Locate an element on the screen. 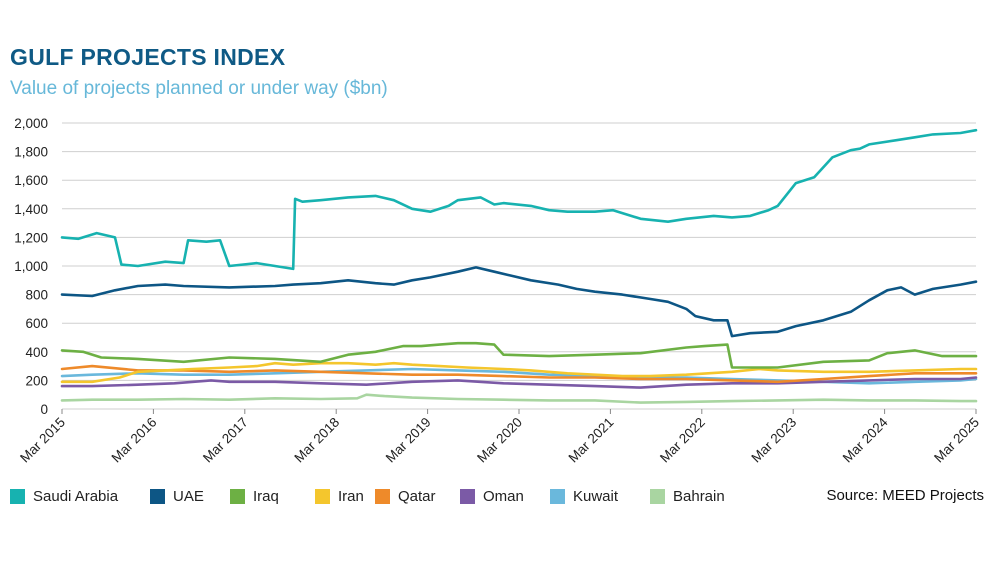 The image size is (1000, 562). legend-label: Iraq is located at coordinates (266, 496).